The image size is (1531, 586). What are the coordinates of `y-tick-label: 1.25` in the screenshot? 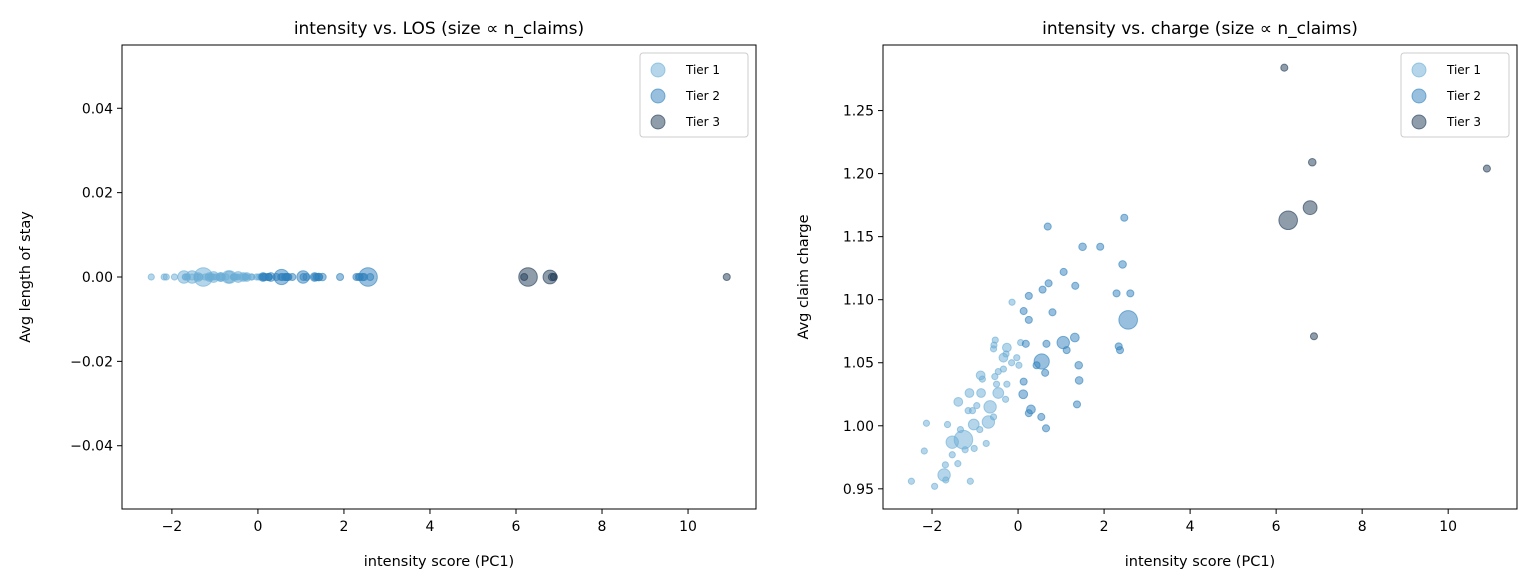 It's located at (858, 112).